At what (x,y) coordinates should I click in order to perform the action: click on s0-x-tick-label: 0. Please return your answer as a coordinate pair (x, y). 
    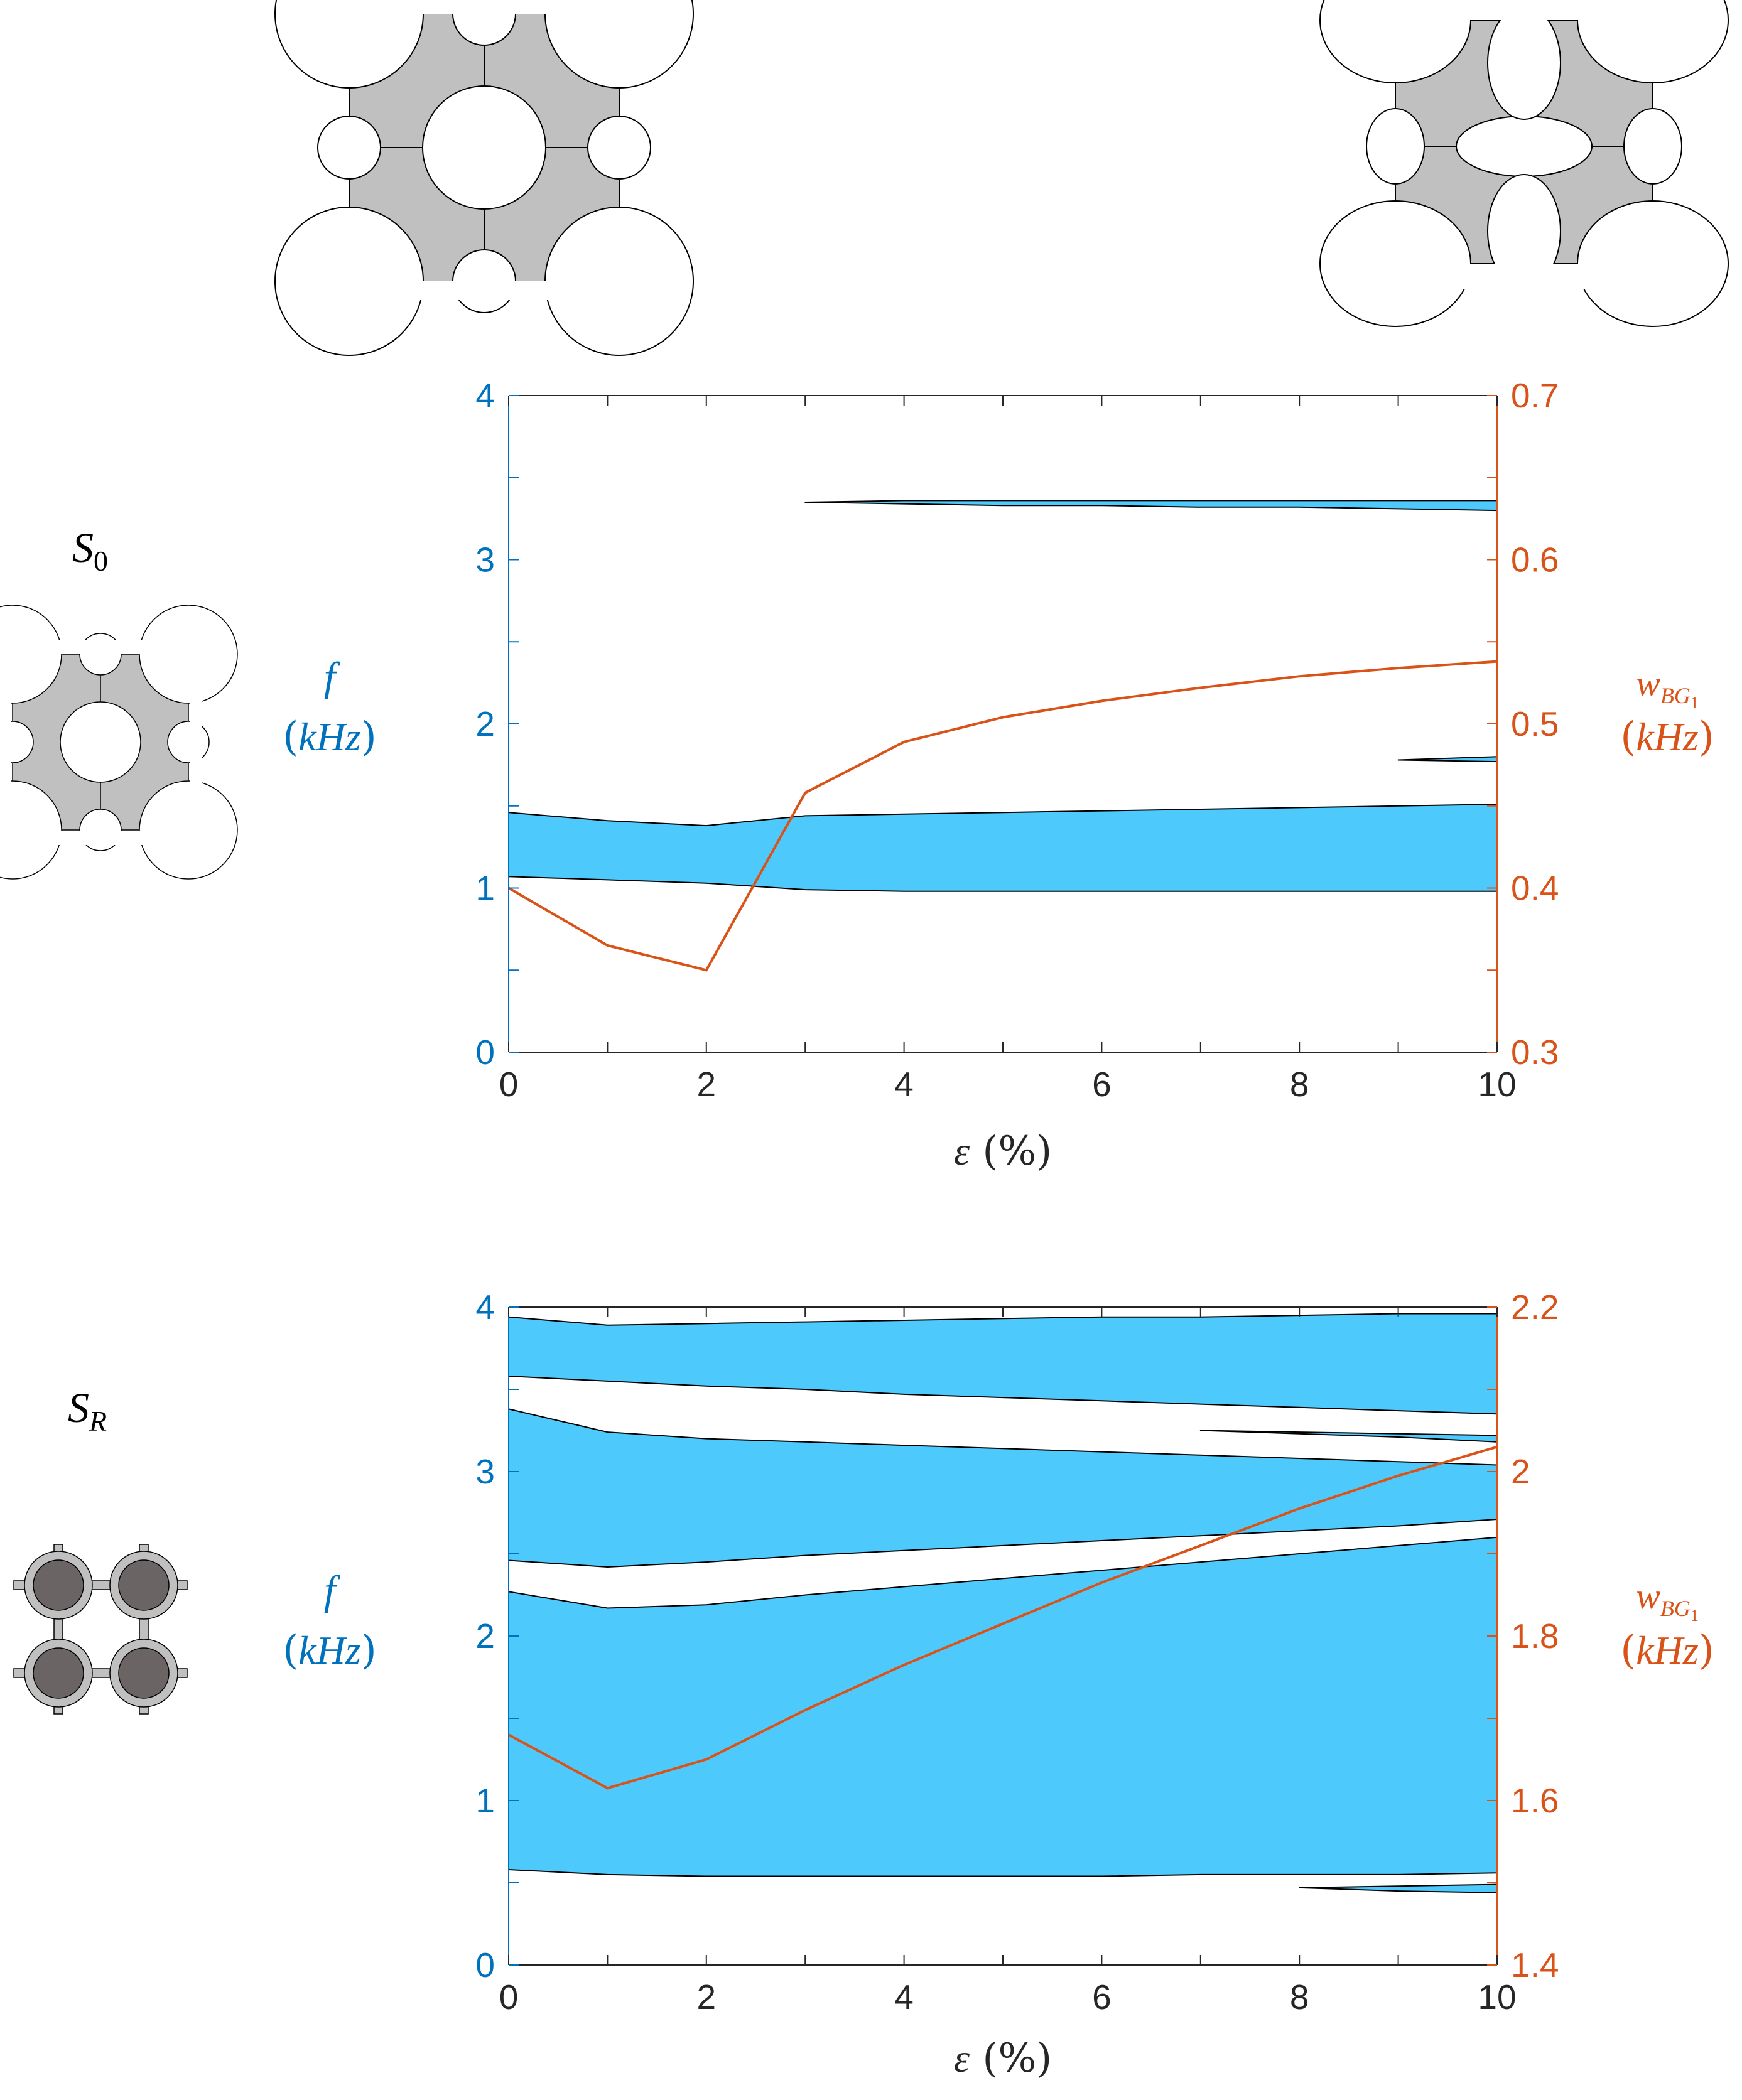
    Looking at the image, I should click on (509, 1084).